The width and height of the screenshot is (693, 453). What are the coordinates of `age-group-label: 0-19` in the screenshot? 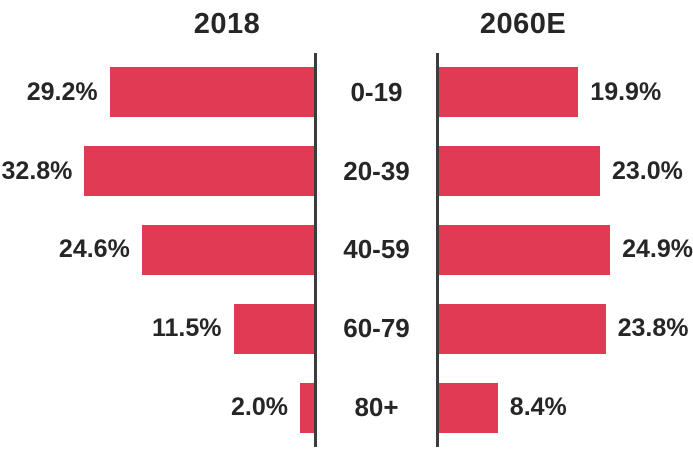 It's located at (376, 91).